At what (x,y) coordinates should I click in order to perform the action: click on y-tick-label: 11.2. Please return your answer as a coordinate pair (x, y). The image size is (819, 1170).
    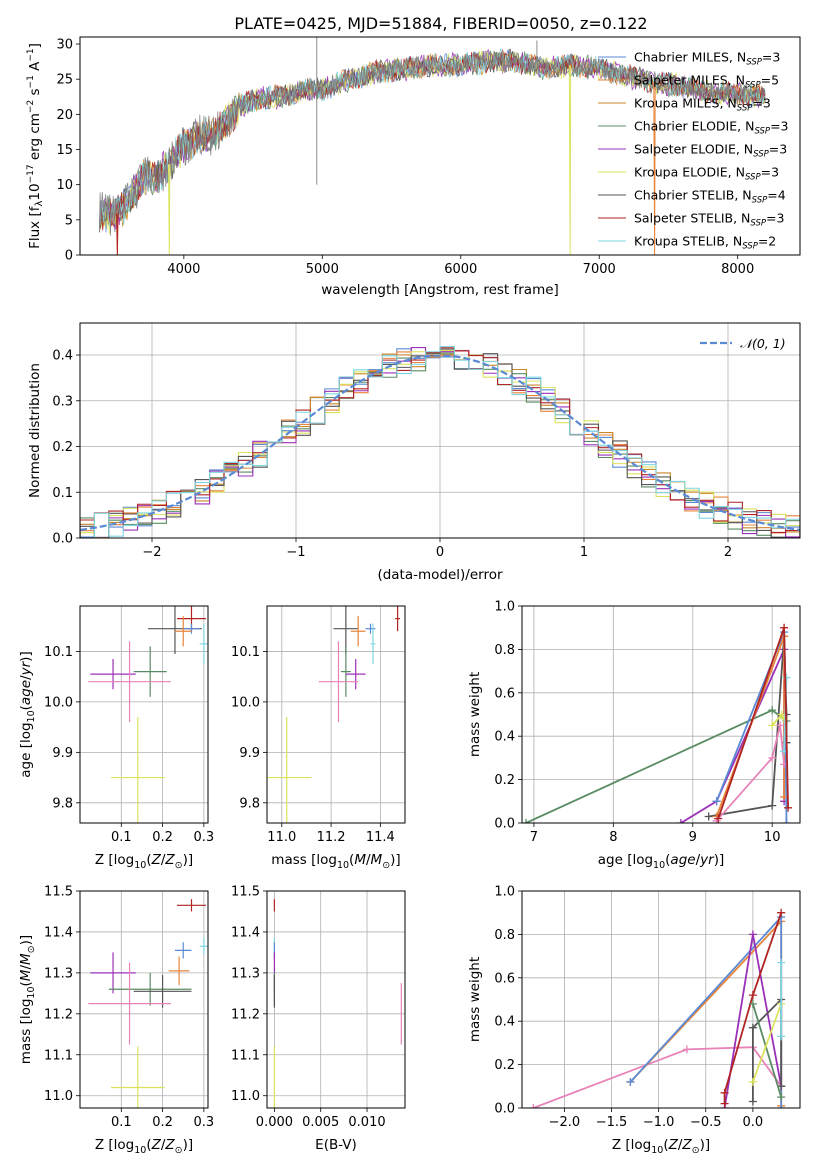
    Looking at the image, I should click on (245, 1014).